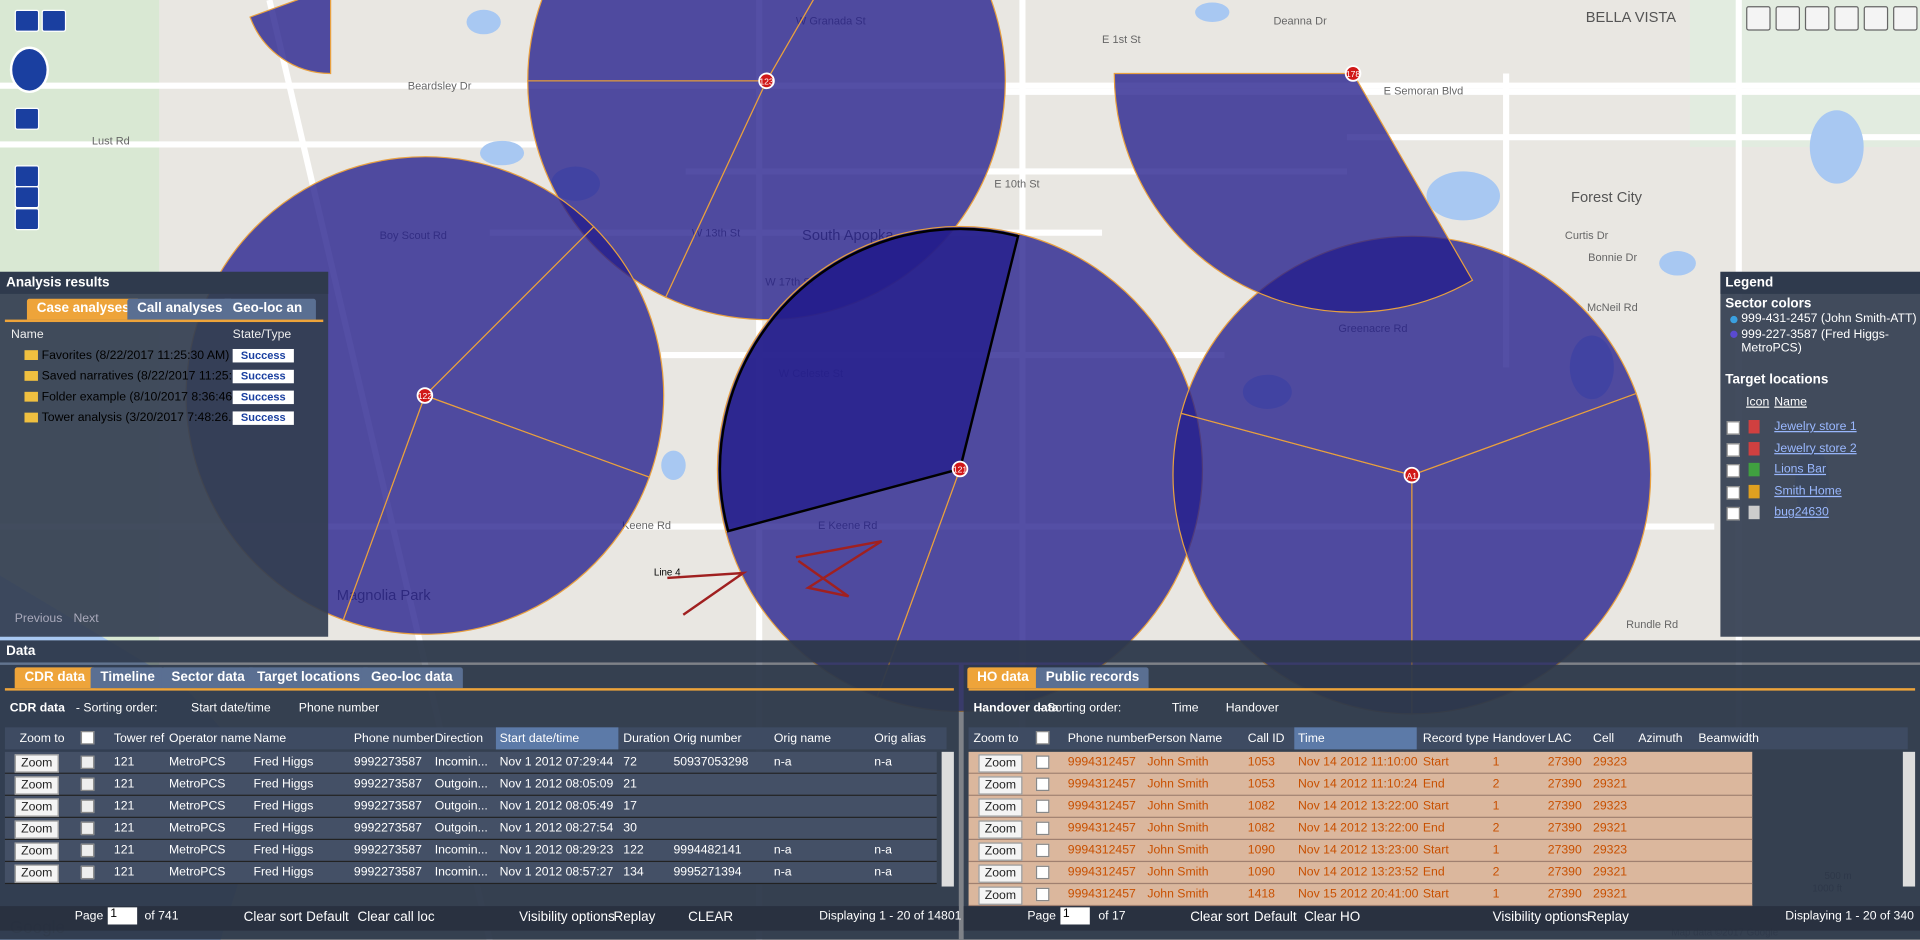  Describe the element at coordinates (127, 678) in the screenshot. I see `tab: Timeline` at that location.